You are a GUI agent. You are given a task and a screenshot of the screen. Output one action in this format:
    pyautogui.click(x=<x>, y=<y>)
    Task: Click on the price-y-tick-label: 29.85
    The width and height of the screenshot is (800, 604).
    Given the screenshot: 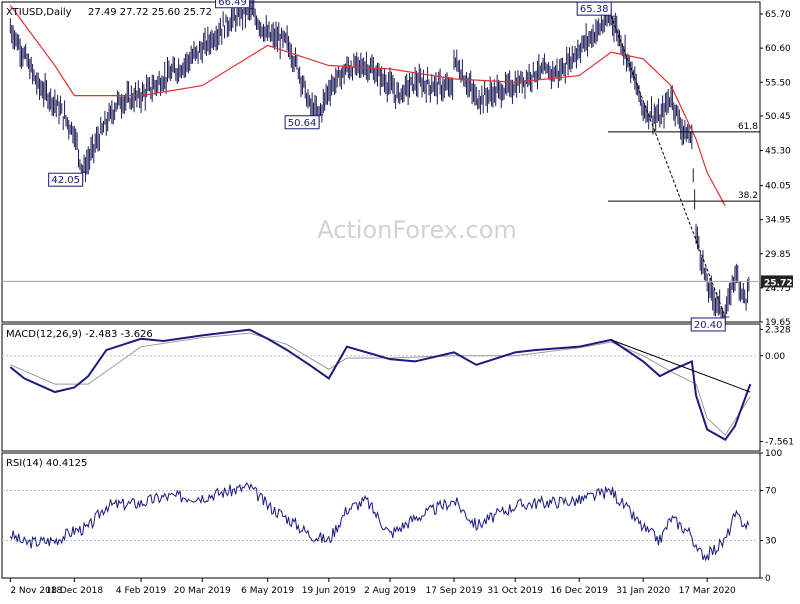 What is the action you would take?
    pyautogui.click(x=778, y=255)
    